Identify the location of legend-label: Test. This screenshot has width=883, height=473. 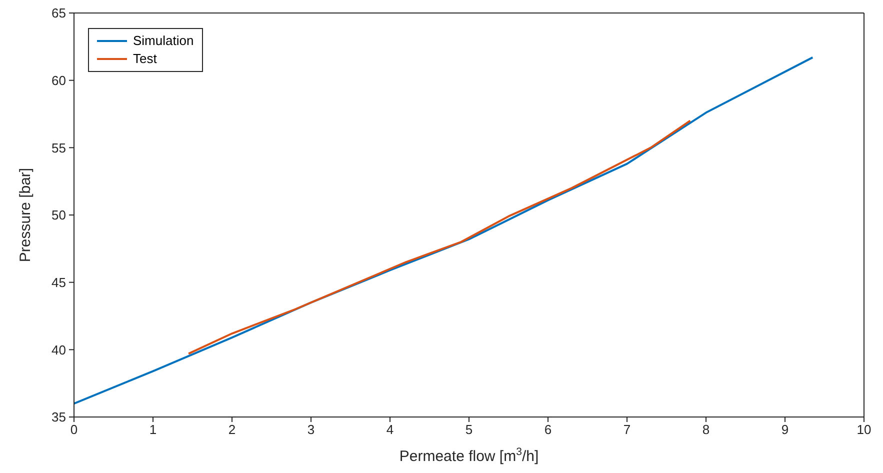
(145, 59).